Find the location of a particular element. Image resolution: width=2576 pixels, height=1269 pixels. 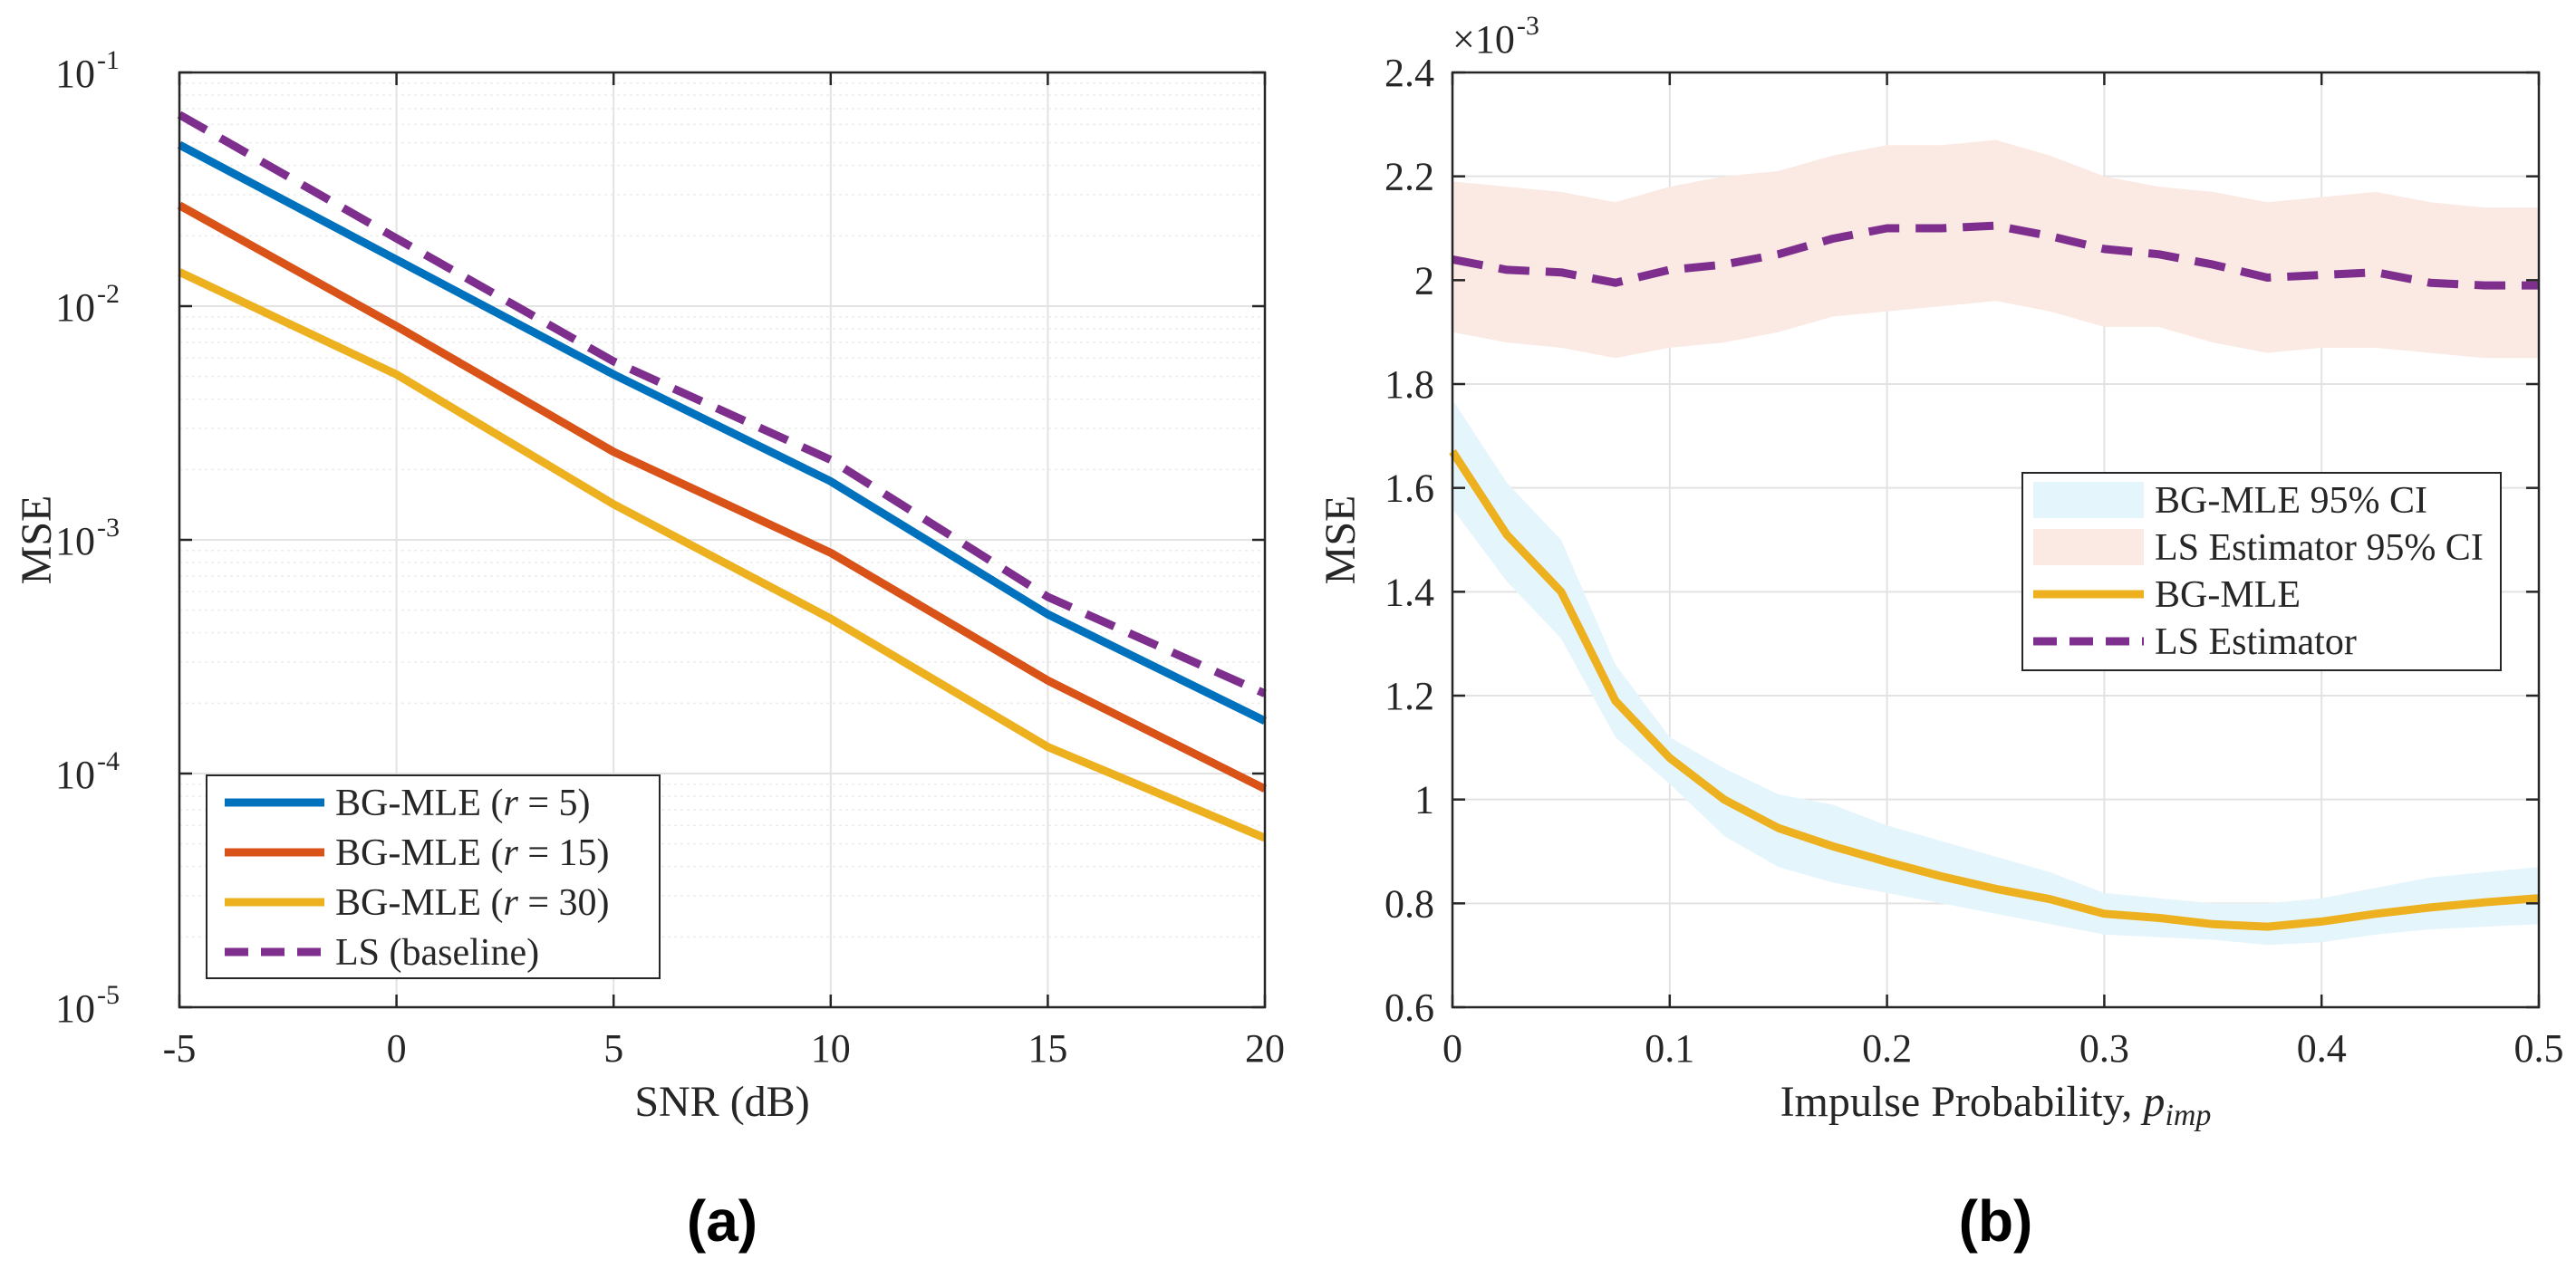

x-tick-label: 20 is located at coordinates (1265, 1048).